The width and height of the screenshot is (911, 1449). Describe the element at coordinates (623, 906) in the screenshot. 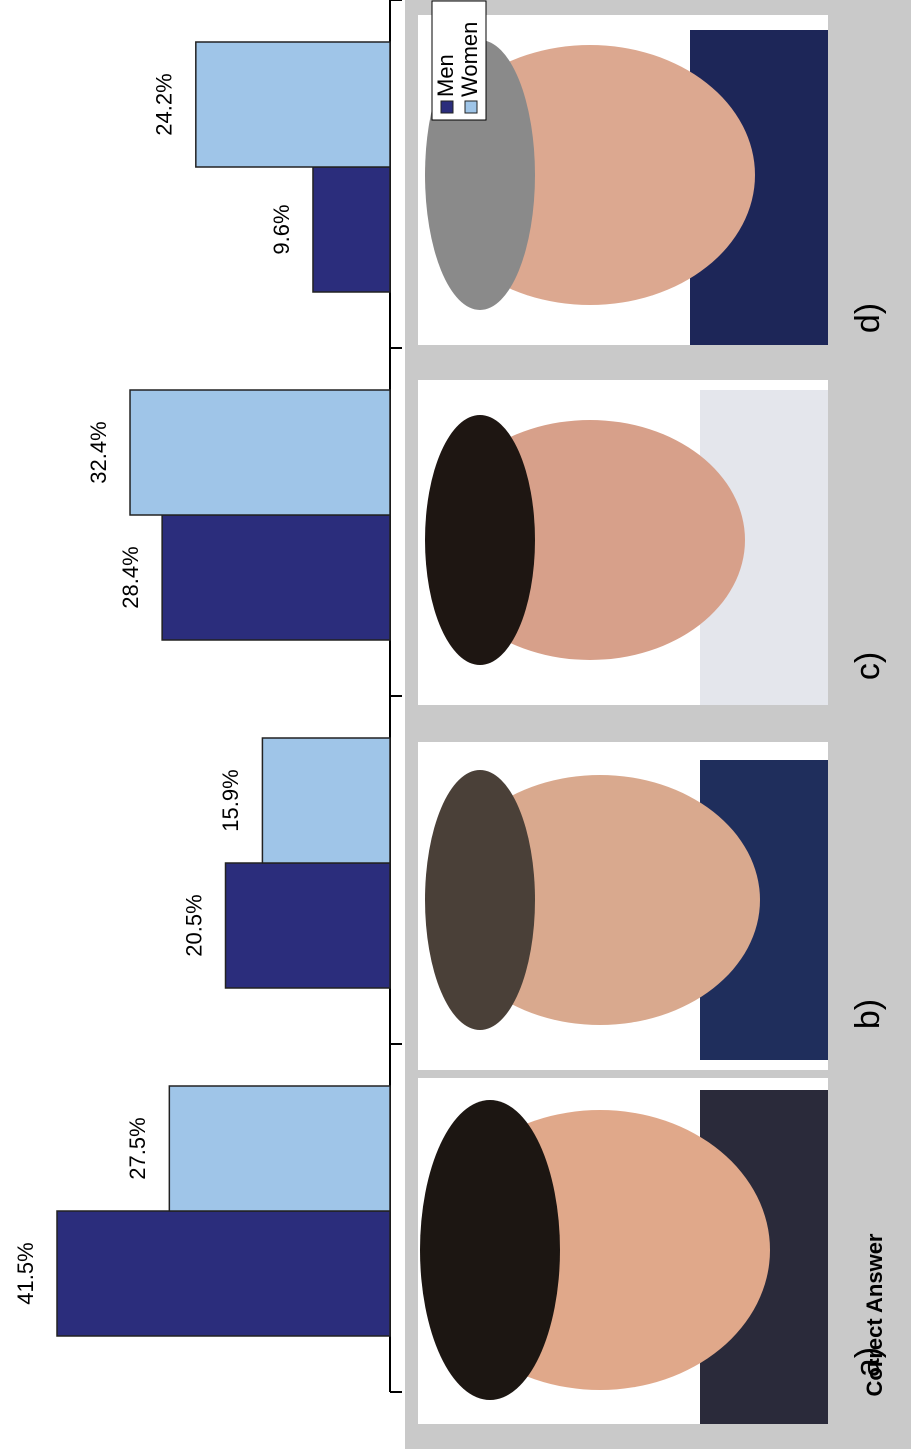

I see `photo-b` at that location.